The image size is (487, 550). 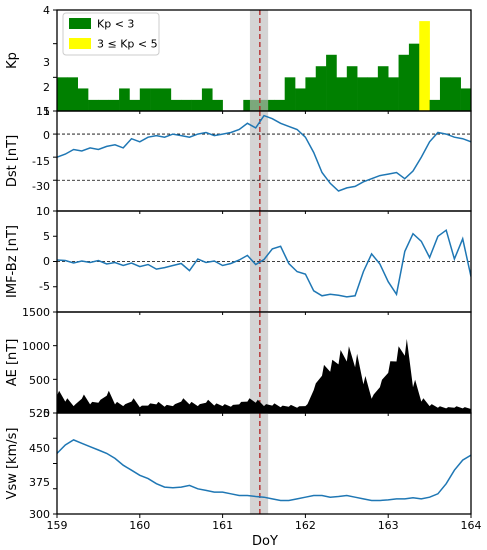 What do you see at coordinates (222, 525) in the screenshot?
I see `x-tick-label: 161` at bounding box center [222, 525].